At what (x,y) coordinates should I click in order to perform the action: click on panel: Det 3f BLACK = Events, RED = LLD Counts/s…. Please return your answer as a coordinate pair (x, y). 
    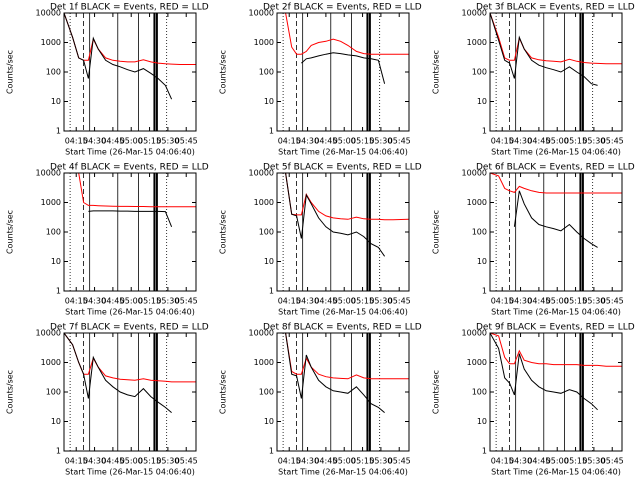
    Looking at the image, I should click on (533, 80).